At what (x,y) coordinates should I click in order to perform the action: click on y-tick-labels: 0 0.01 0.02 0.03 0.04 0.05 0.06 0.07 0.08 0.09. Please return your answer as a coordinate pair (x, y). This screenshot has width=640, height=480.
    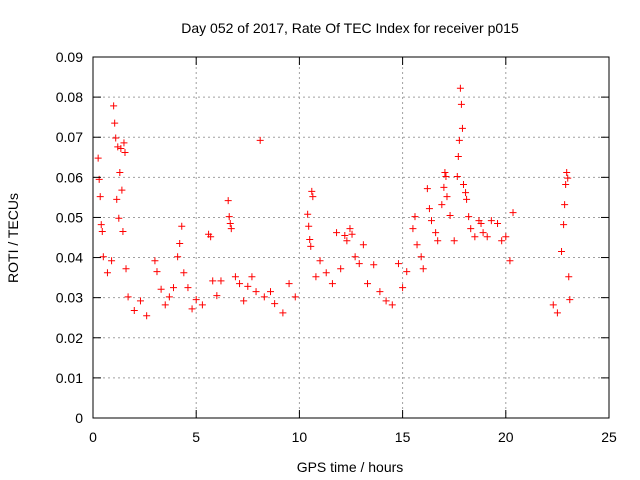
    Looking at the image, I should click on (69, 237).